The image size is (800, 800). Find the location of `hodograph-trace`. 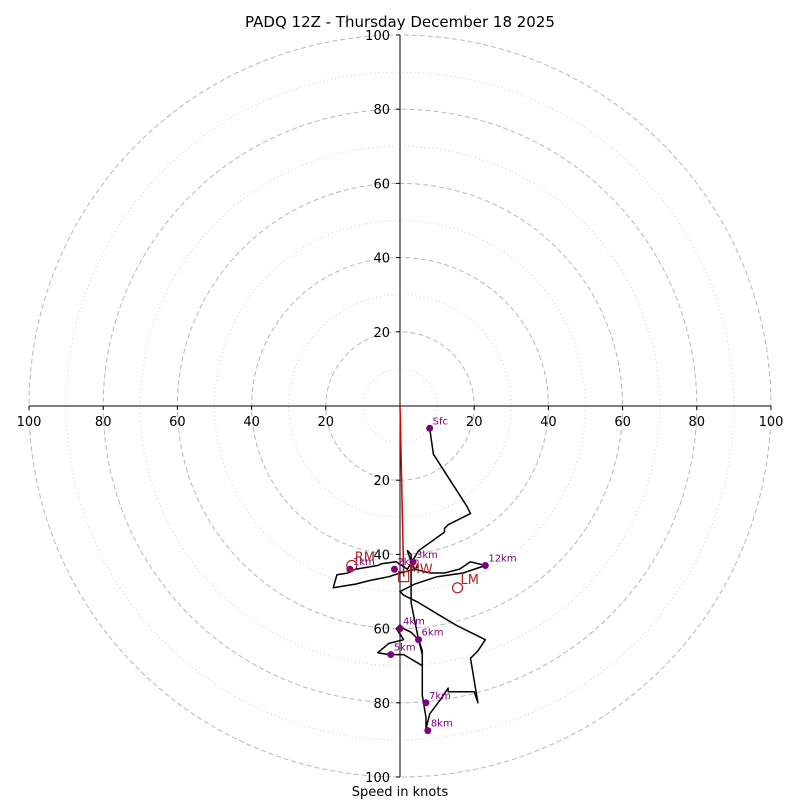

hodograph-trace is located at coordinates (409, 581).